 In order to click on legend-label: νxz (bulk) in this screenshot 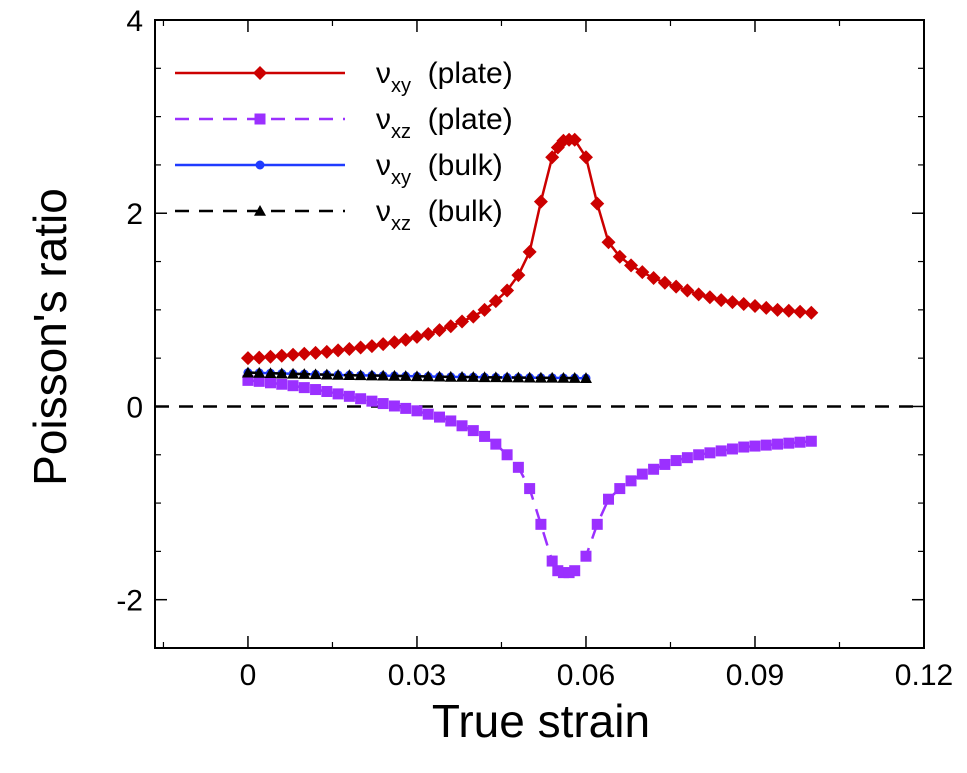, I will do `click(439, 215)`.